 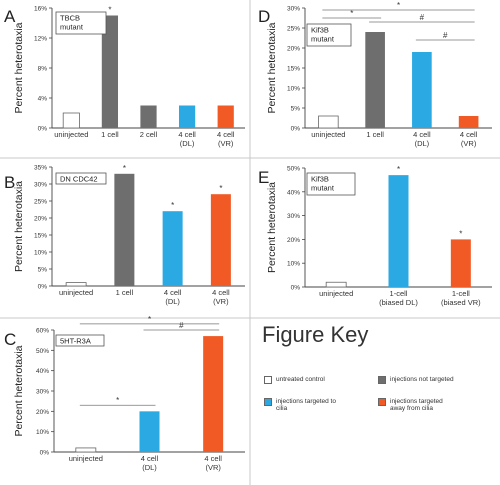 What do you see at coordinates (264, 16) in the screenshot?
I see `panel-d-letter: D` at bounding box center [264, 16].